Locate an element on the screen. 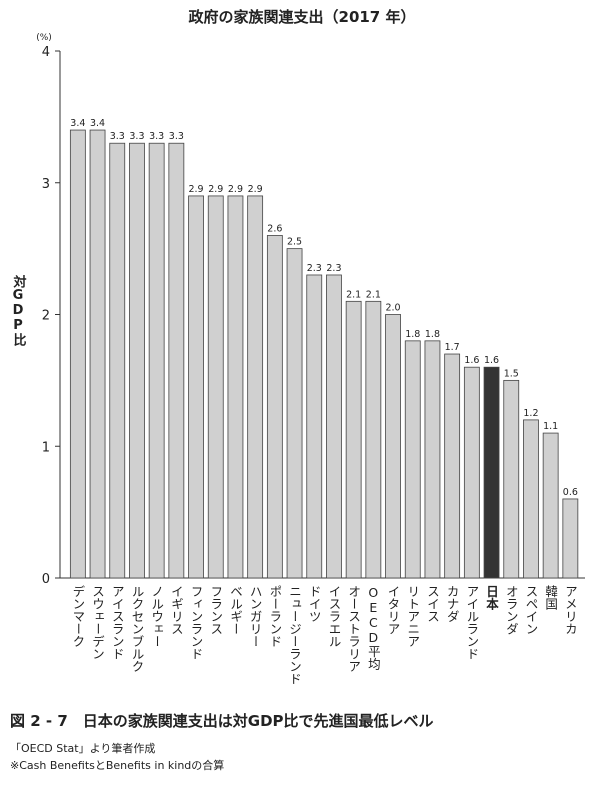 The height and width of the screenshot is (786, 605). x-tick-label: アイスランド is located at coordinates (117, 622).